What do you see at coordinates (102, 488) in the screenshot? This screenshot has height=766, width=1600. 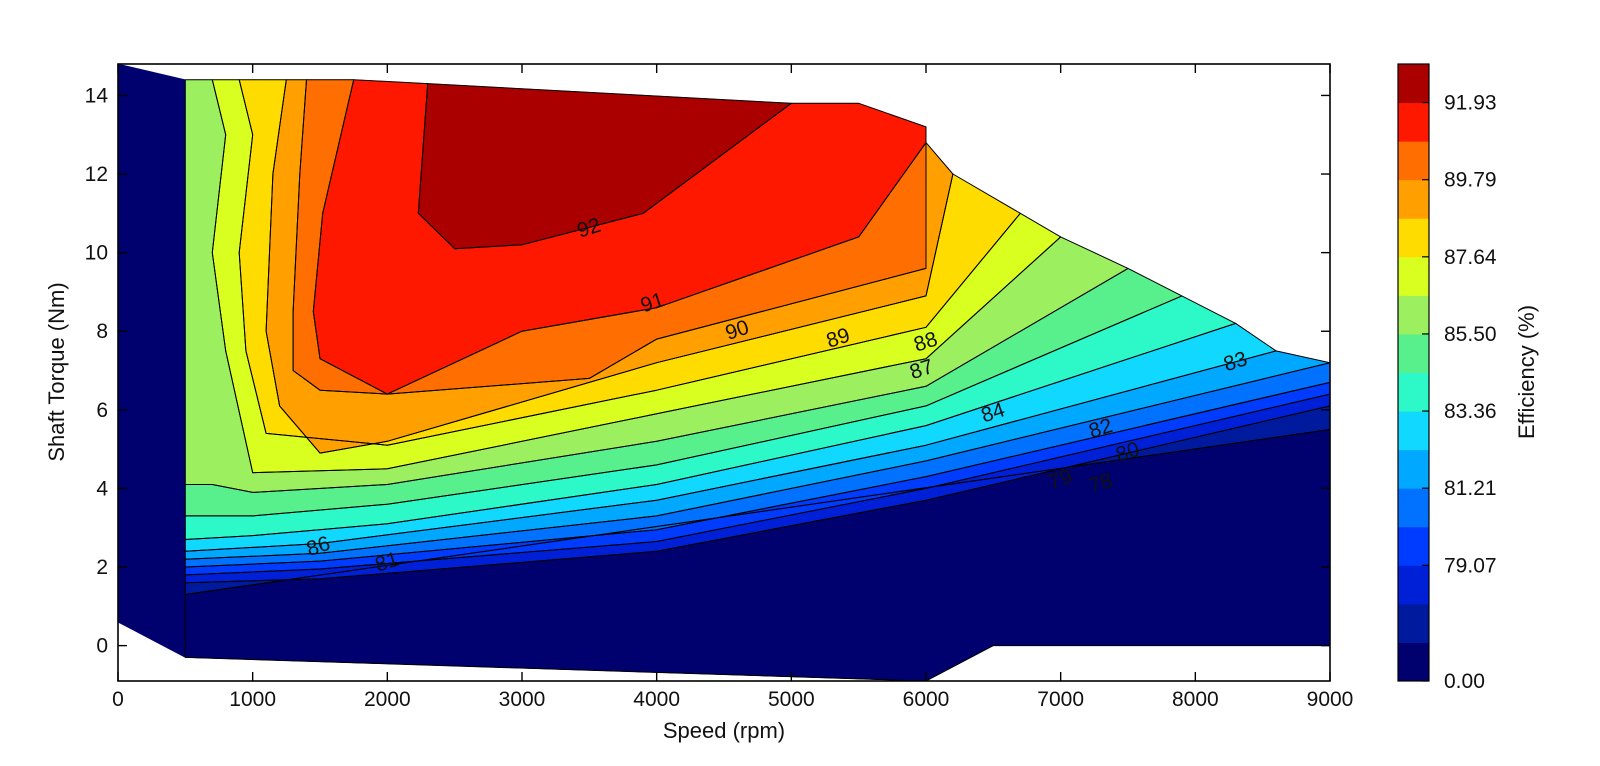 I see `y-tick-label: 4` at bounding box center [102, 488].